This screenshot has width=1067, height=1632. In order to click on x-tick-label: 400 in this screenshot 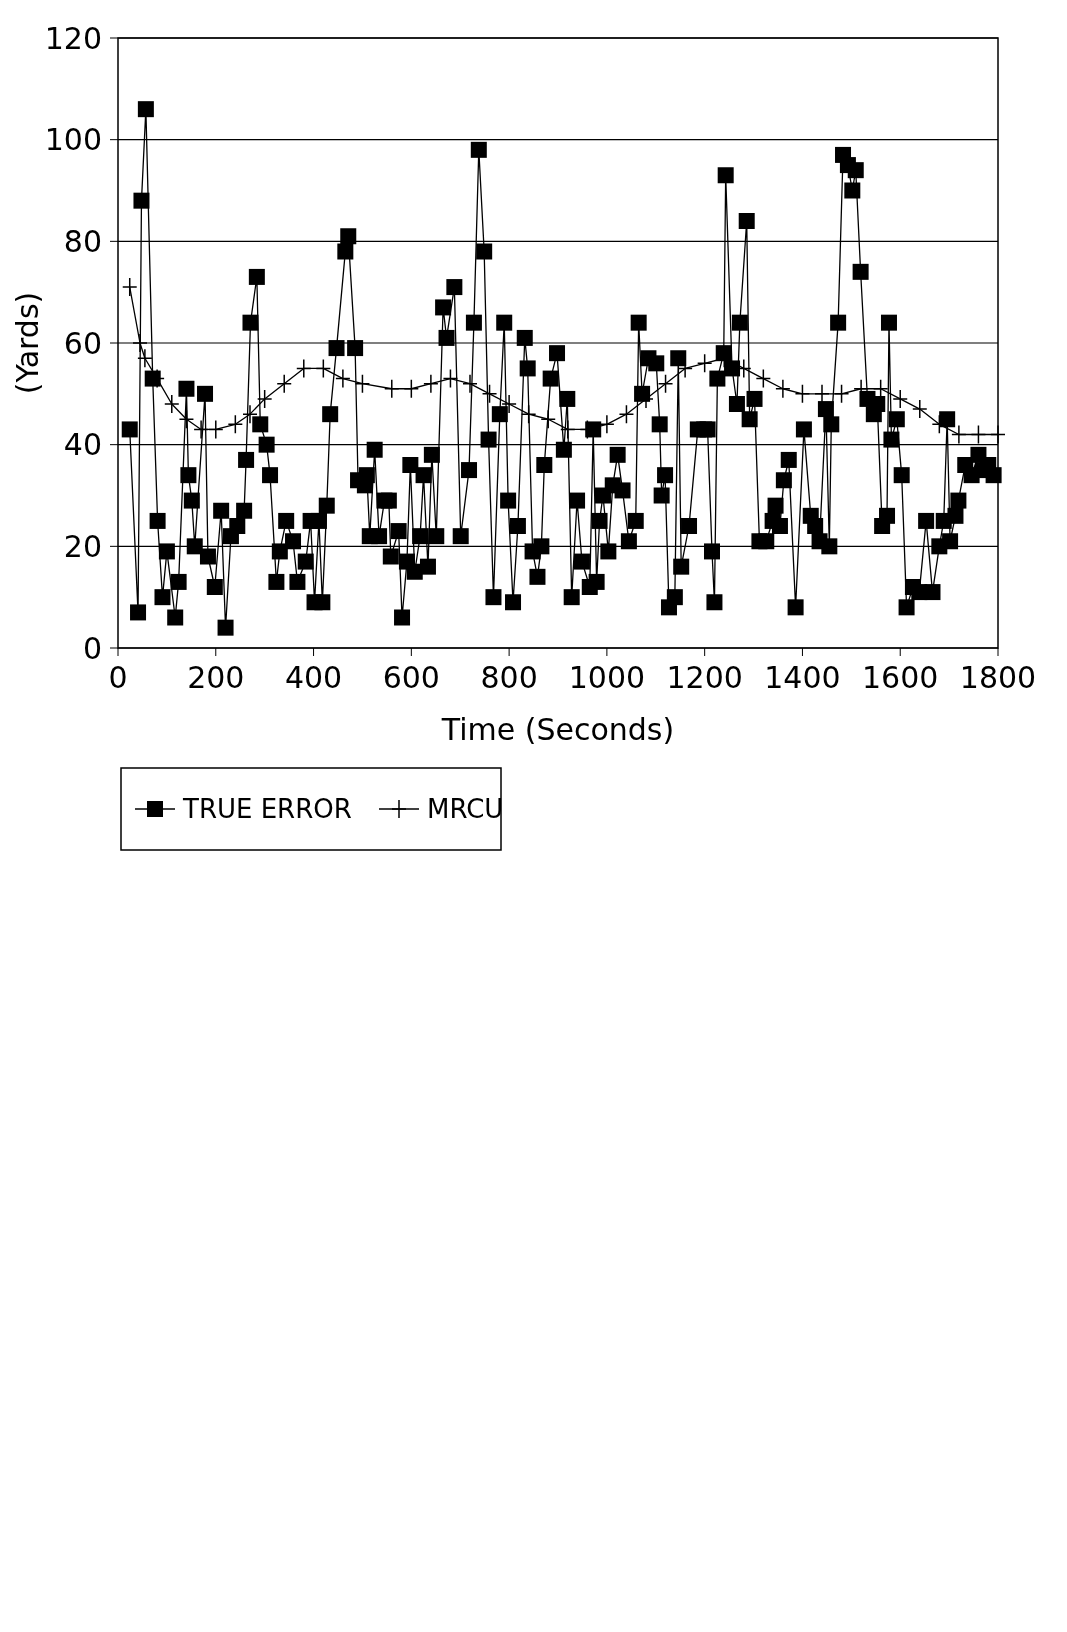, I will do `click(313, 677)`.